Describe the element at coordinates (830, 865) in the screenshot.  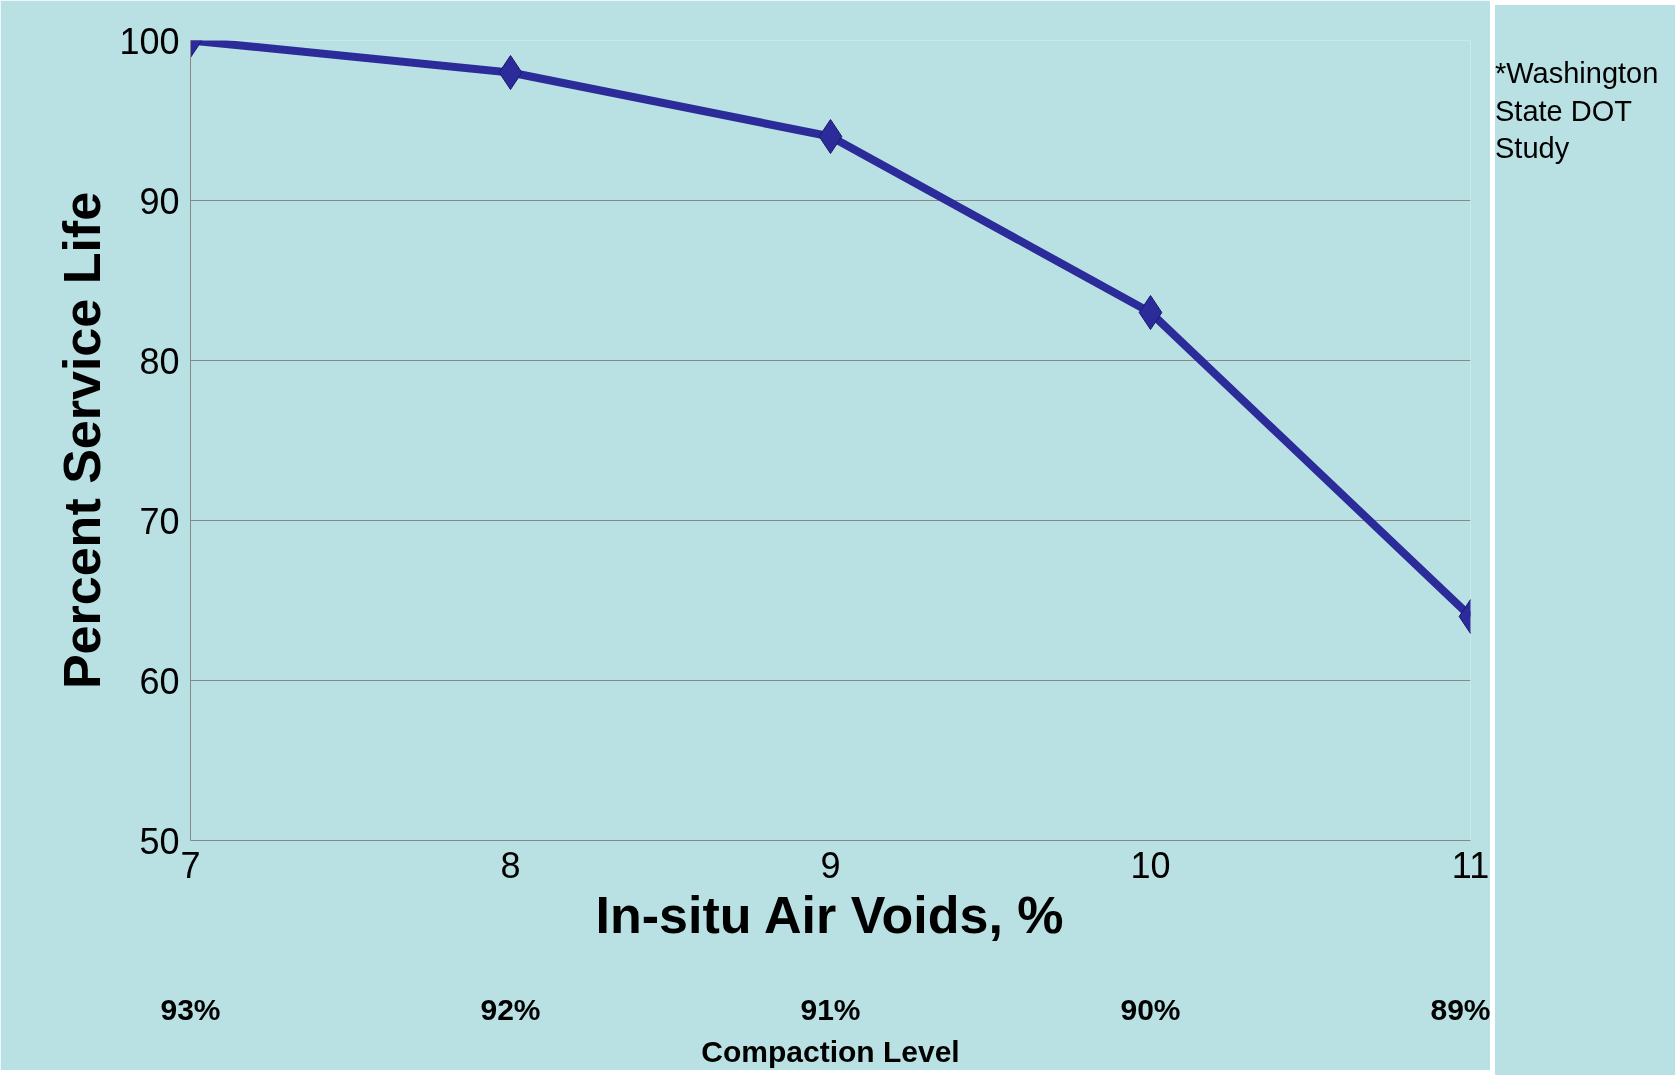
I see `x-tick-label: 9` at that location.